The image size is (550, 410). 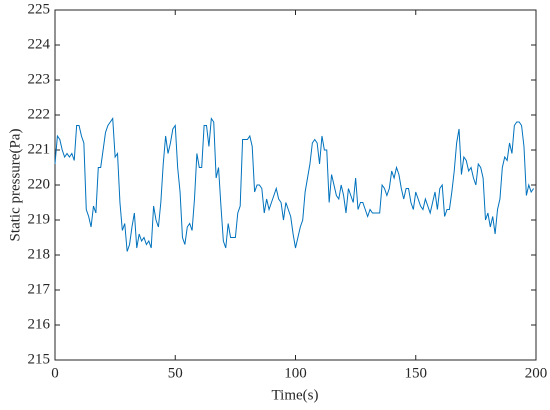 What do you see at coordinates (39, 359) in the screenshot?
I see `y-tick-label: 215` at bounding box center [39, 359].